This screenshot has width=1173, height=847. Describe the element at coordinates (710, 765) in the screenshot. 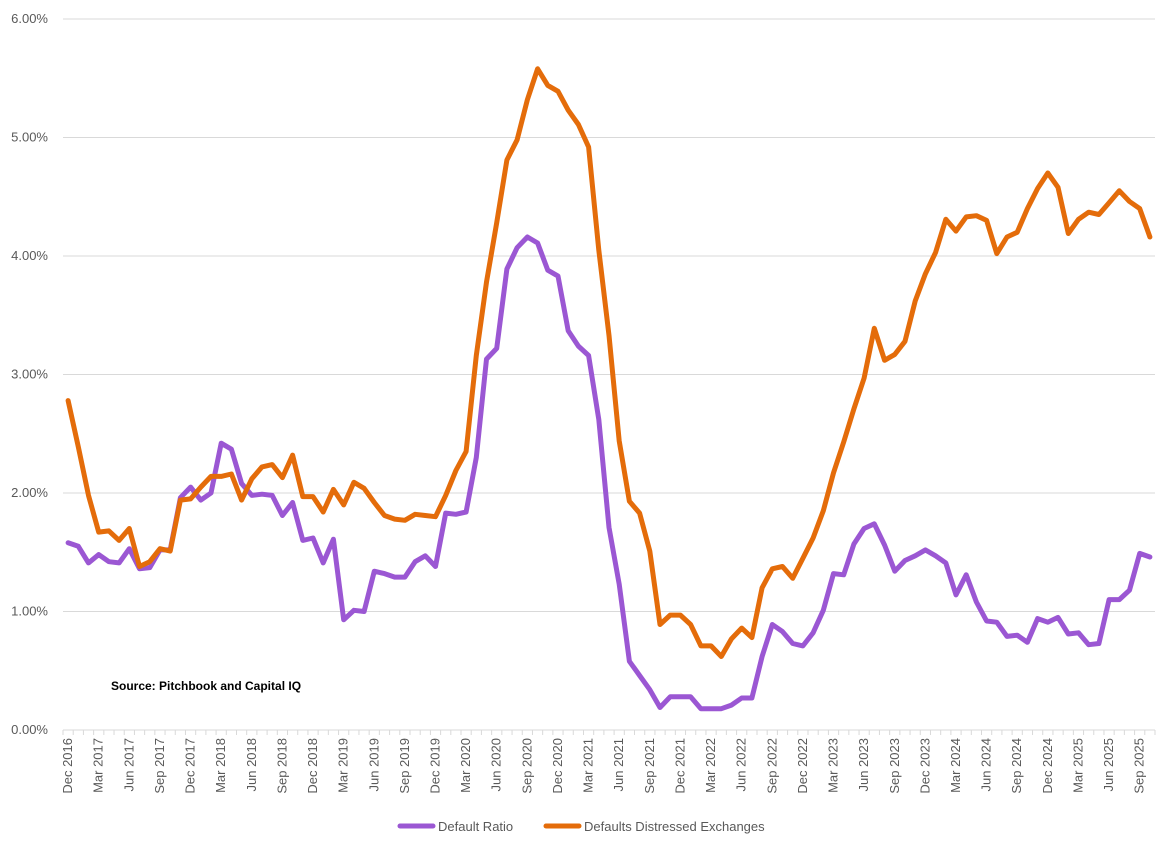

I see `x-tick-label: Mar 2022` at that location.